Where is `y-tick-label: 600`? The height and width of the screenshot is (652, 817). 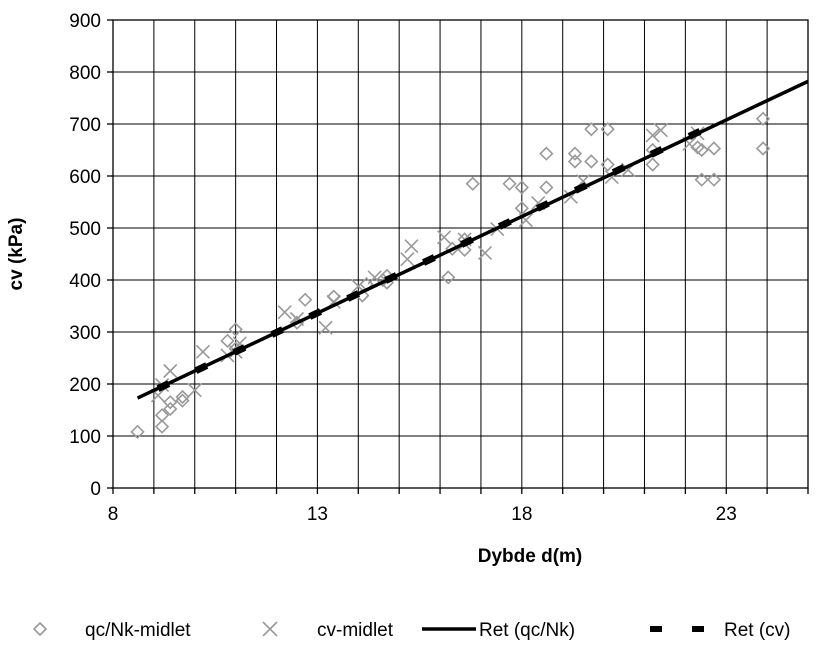 y-tick-label: 600 is located at coordinates (85, 177).